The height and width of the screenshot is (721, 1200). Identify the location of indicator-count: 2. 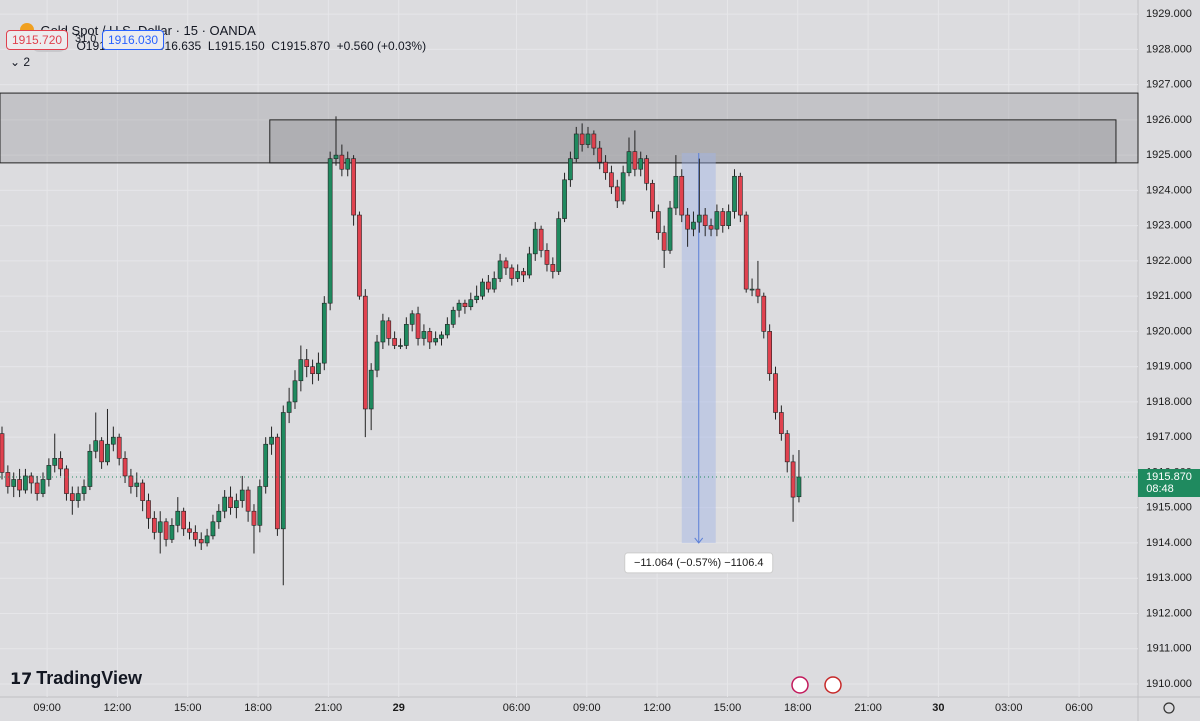
(27, 62).